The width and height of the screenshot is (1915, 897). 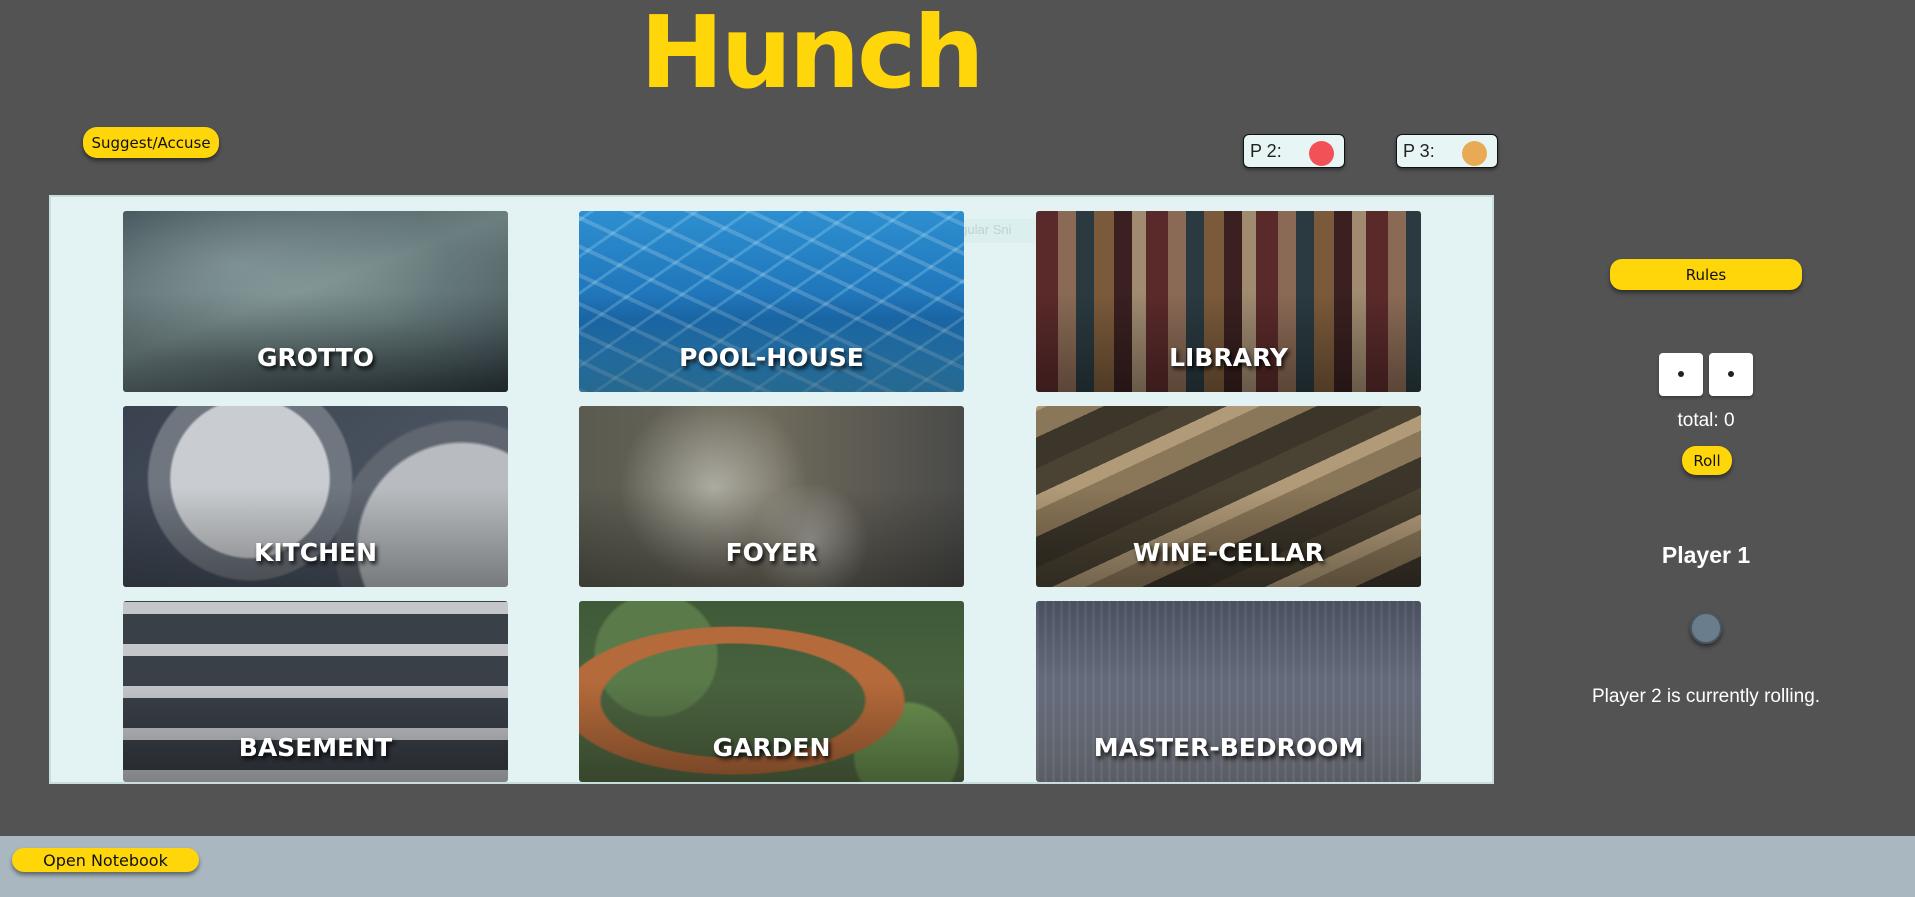 What do you see at coordinates (315, 301) in the screenshot?
I see `room-grotto: GROTTO` at bounding box center [315, 301].